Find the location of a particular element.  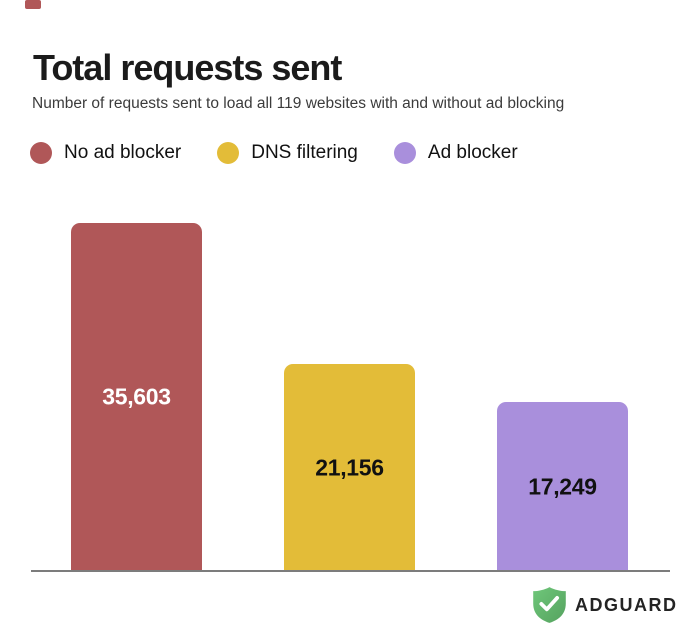

page-title: Total requests sent is located at coordinates (187, 68).